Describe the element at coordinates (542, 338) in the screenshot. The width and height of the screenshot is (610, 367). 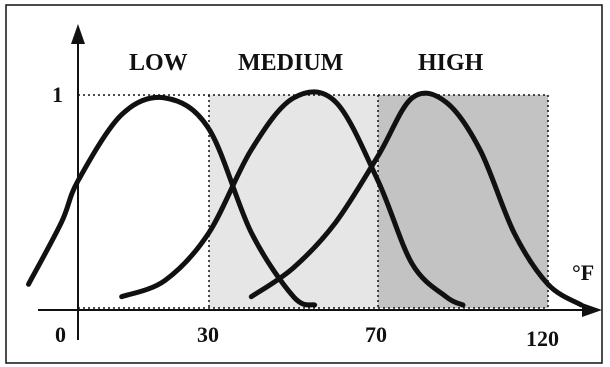
I see `x-tick-120: 120` at that location.